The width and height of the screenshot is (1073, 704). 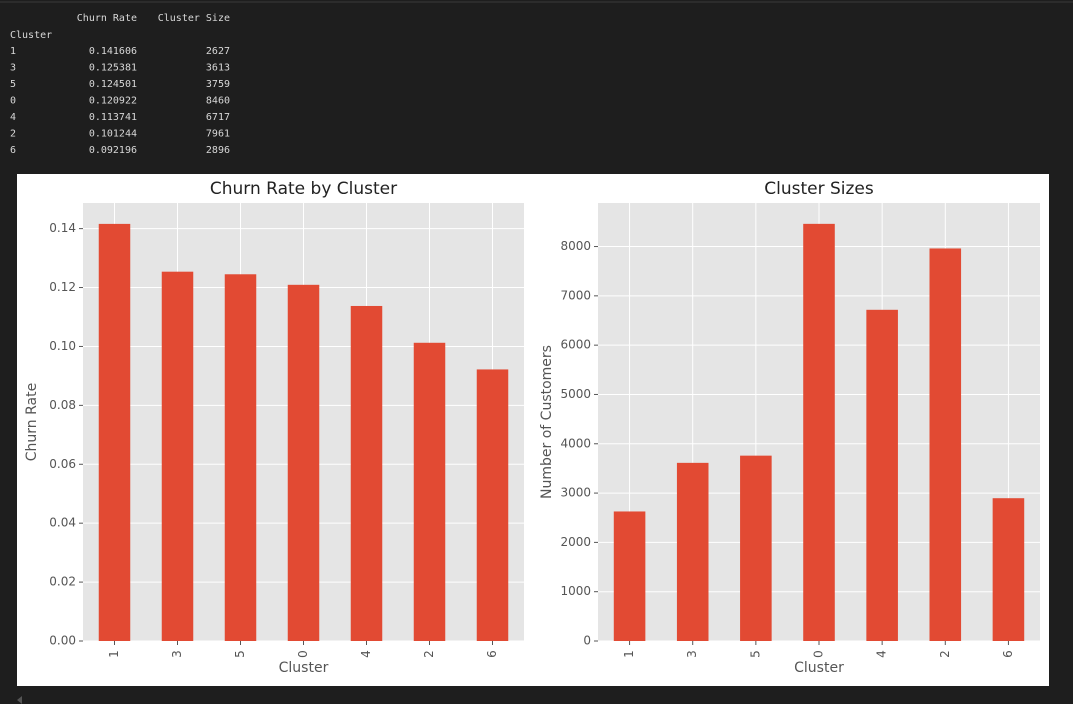 I want to click on table-cell: 8460, so click(x=218, y=101).